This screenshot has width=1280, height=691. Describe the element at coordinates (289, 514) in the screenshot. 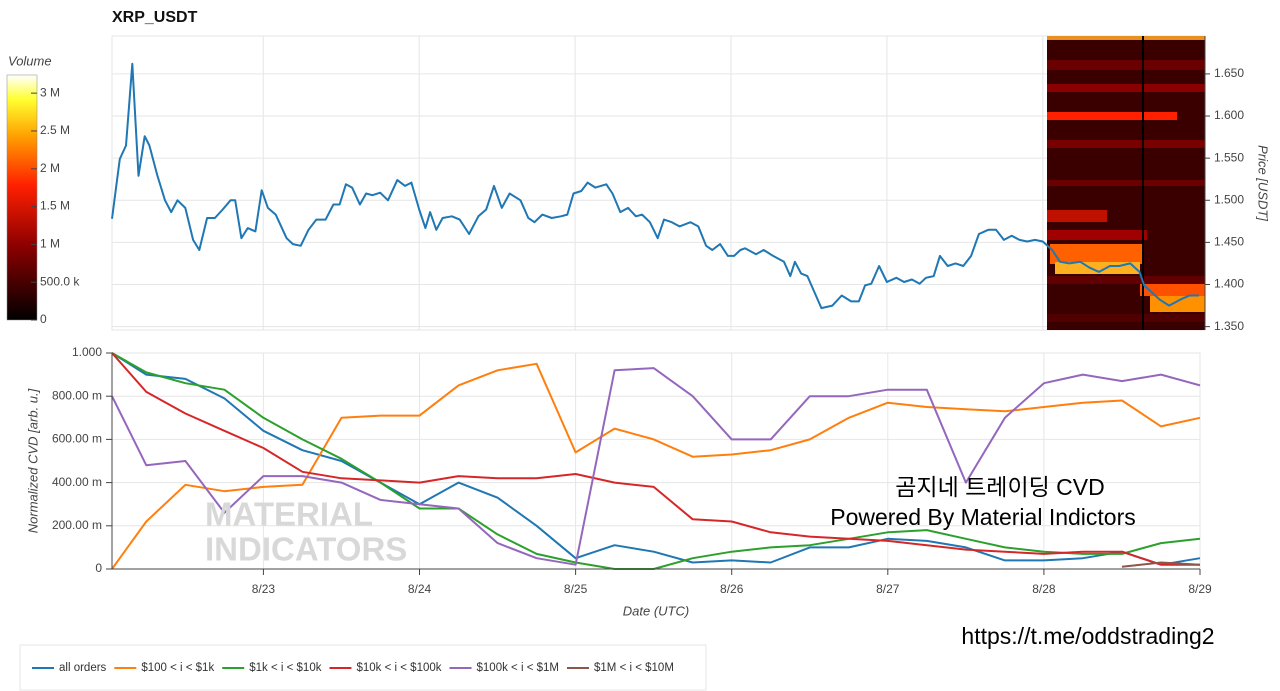

I see `watermark: MATERIAL` at that location.